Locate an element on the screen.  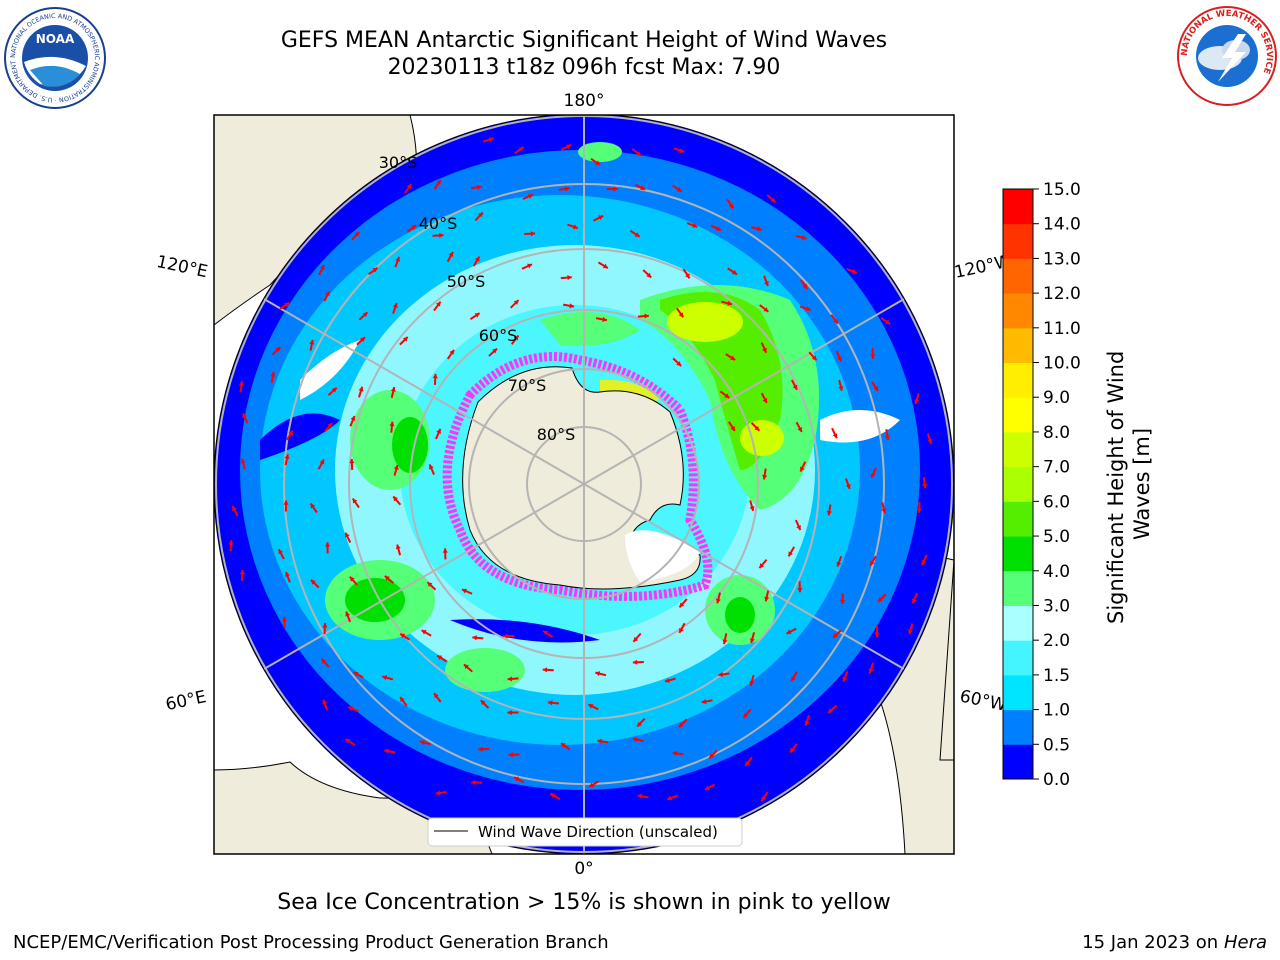
colorbar-tick-label: 9.0 is located at coordinates (1056, 398).